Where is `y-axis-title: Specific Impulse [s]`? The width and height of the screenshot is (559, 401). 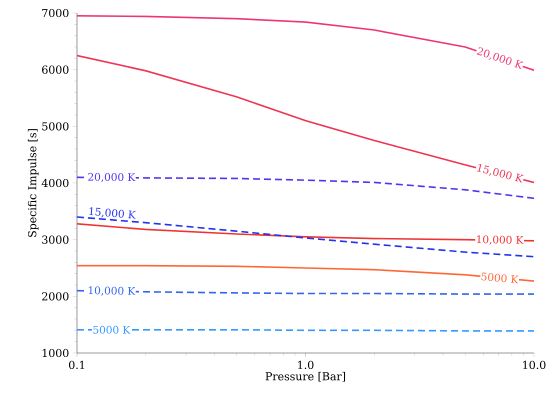
y-axis-title: Specific Impulse [s] is located at coordinates (33, 183).